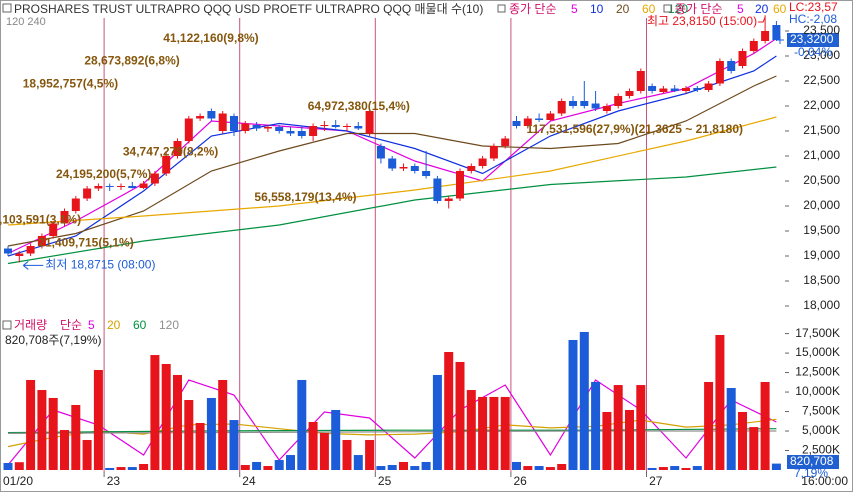 The width and height of the screenshot is (853, 492). What do you see at coordinates (824, 481) in the screenshot?
I see `x-axis-corner: 16:00:00` at bounding box center [824, 481].